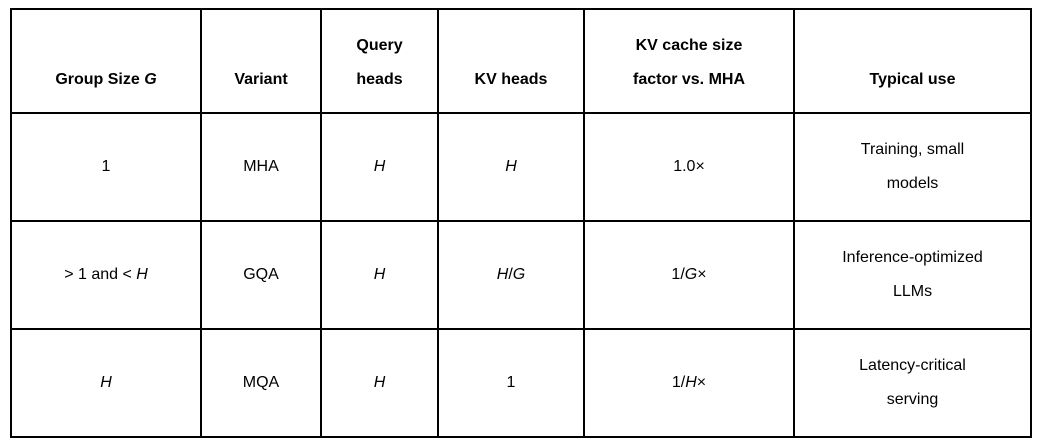  Describe the element at coordinates (100, 274) in the screenshot. I see `text-segment: > 1 and <` at that location.